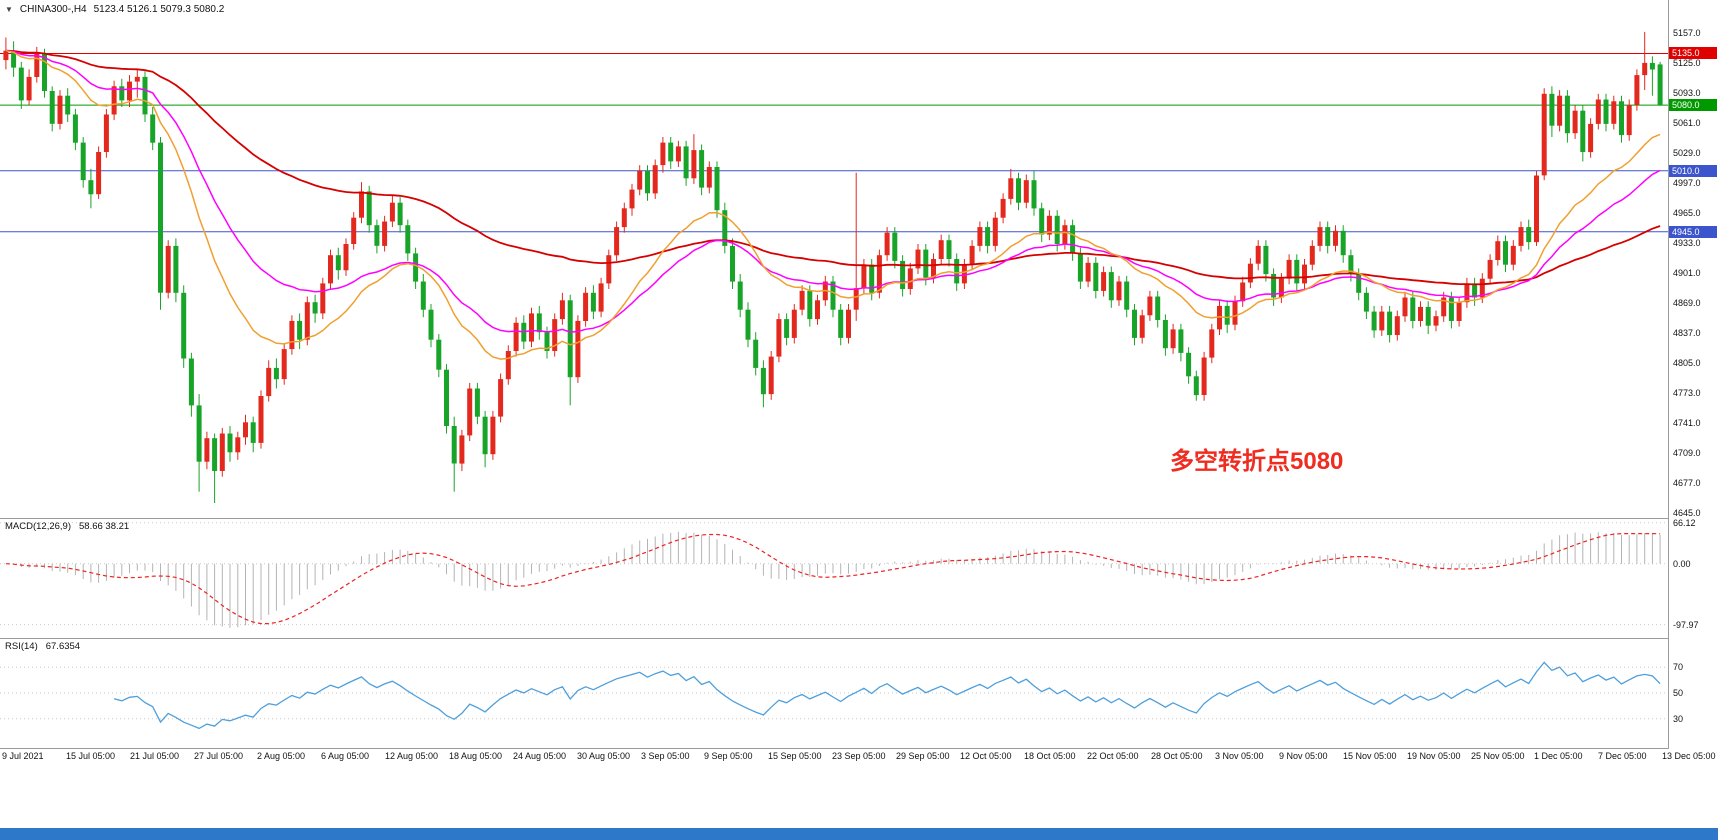  Describe the element at coordinates (859, 834) in the screenshot. I see `bottom-scrollbar` at that location.